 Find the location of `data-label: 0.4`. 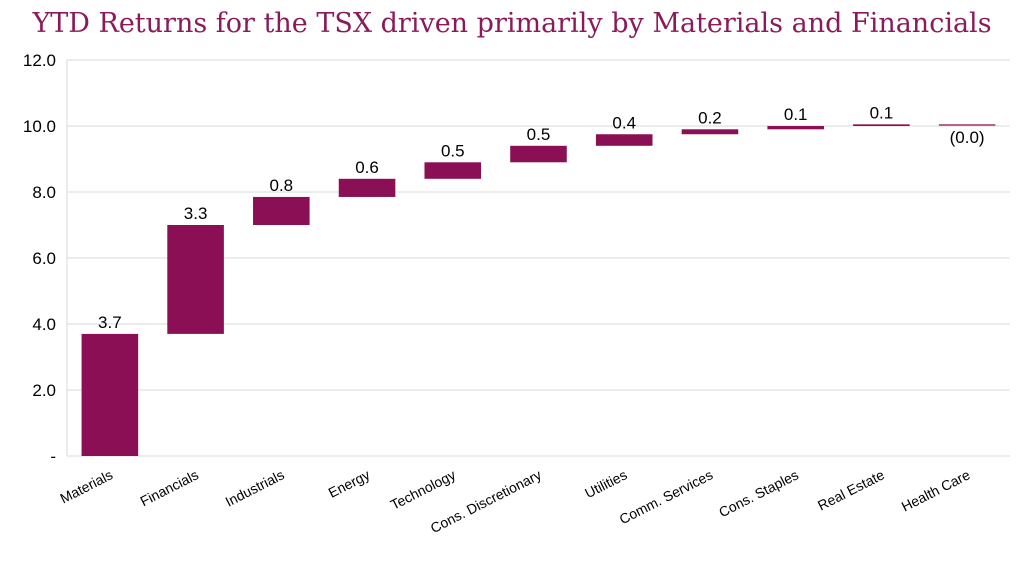

data-label: 0.4 is located at coordinates (624, 122).